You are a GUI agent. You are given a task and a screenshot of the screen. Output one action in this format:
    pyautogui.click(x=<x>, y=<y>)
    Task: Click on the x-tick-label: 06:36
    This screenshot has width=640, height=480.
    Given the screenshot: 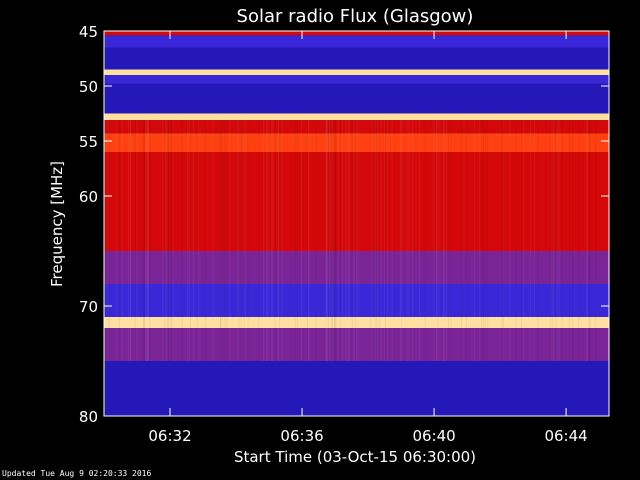 What is the action you would take?
    pyautogui.click(x=301, y=436)
    